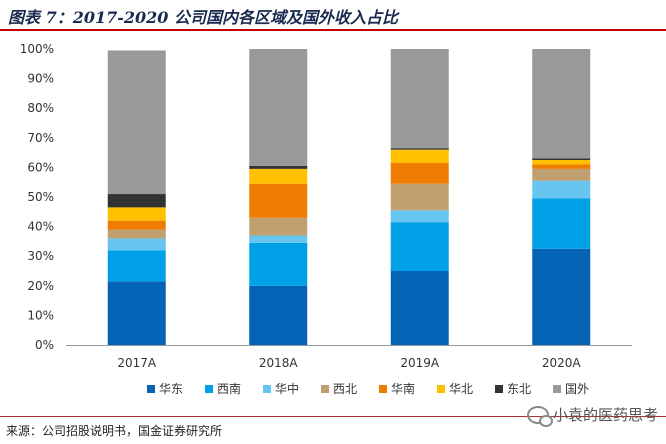  What do you see at coordinates (420, 363) in the screenshot?
I see `x-tick-label: 2019A` at bounding box center [420, 363].